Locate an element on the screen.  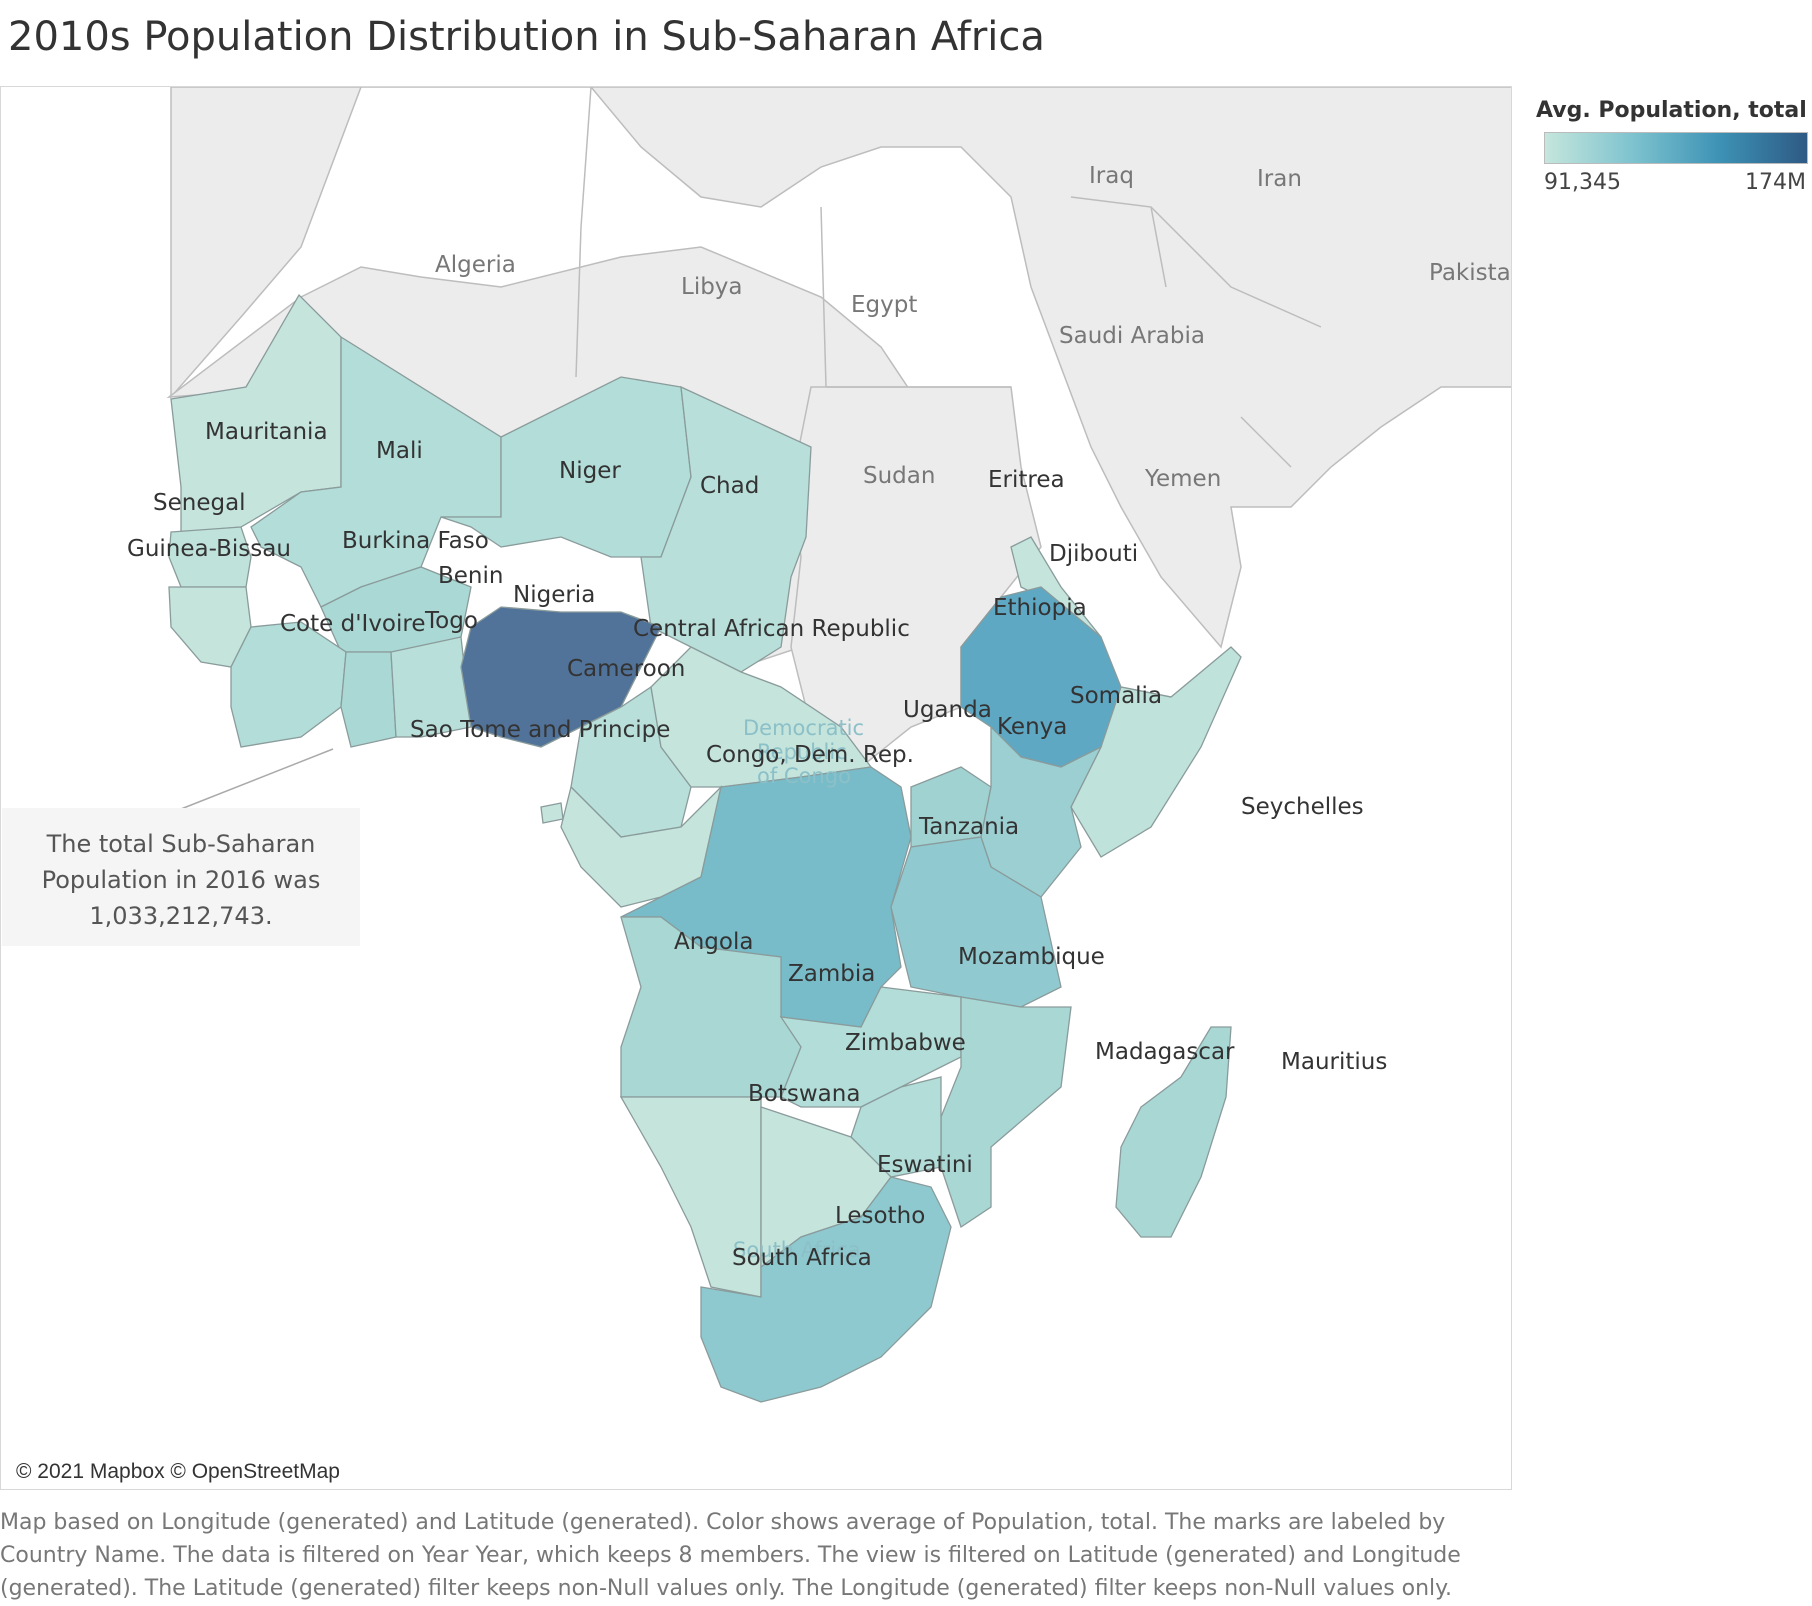
label-car: Central African Republic is located at coordinates (771, 629).